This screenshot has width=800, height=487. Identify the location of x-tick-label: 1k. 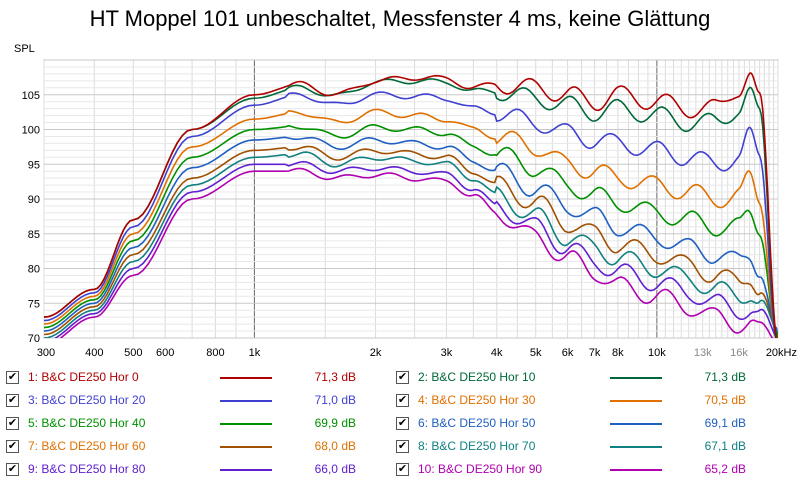
(255, 353).